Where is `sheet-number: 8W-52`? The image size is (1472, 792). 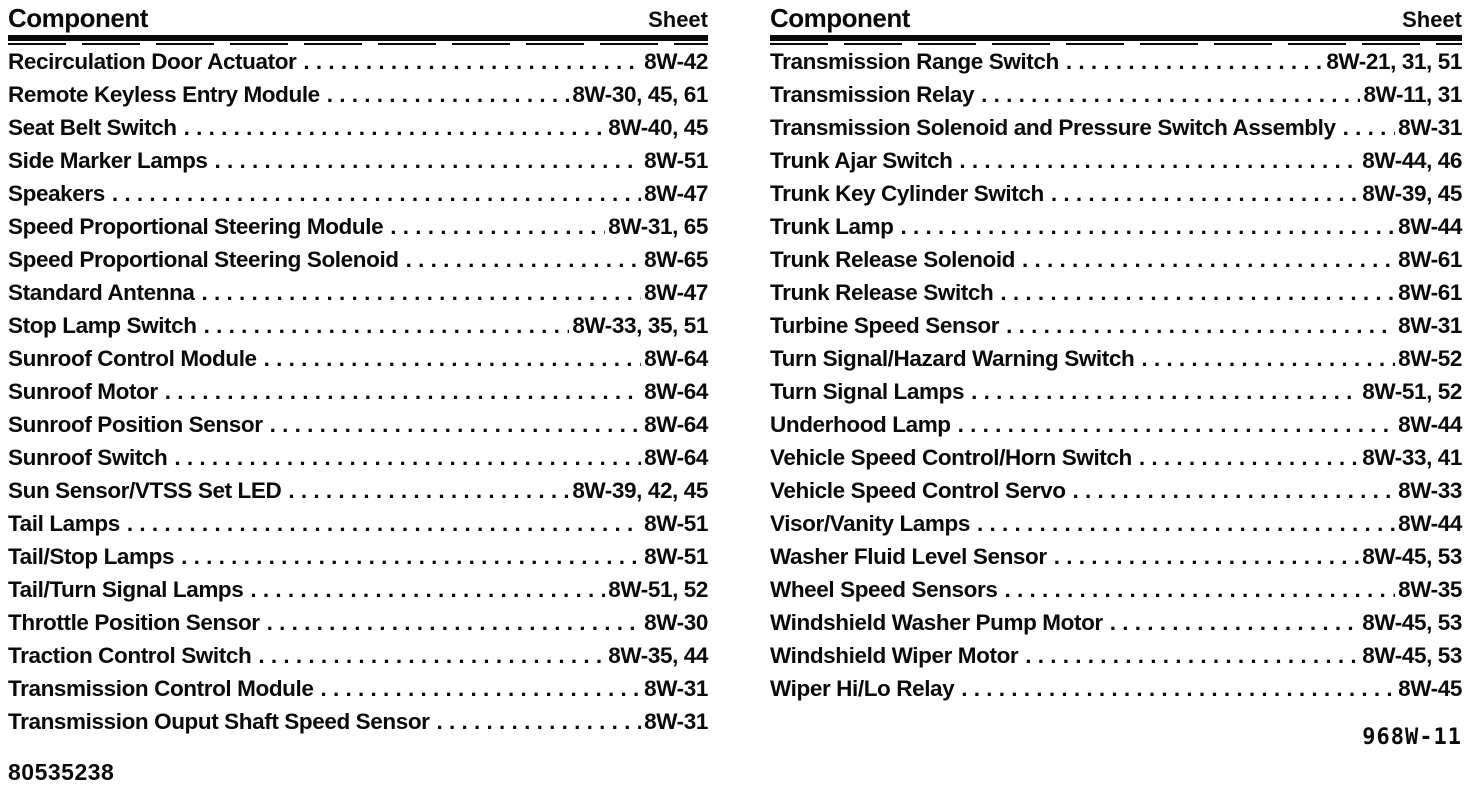
sheet-number: 8W-52 is located at coordinates (1430, 358).